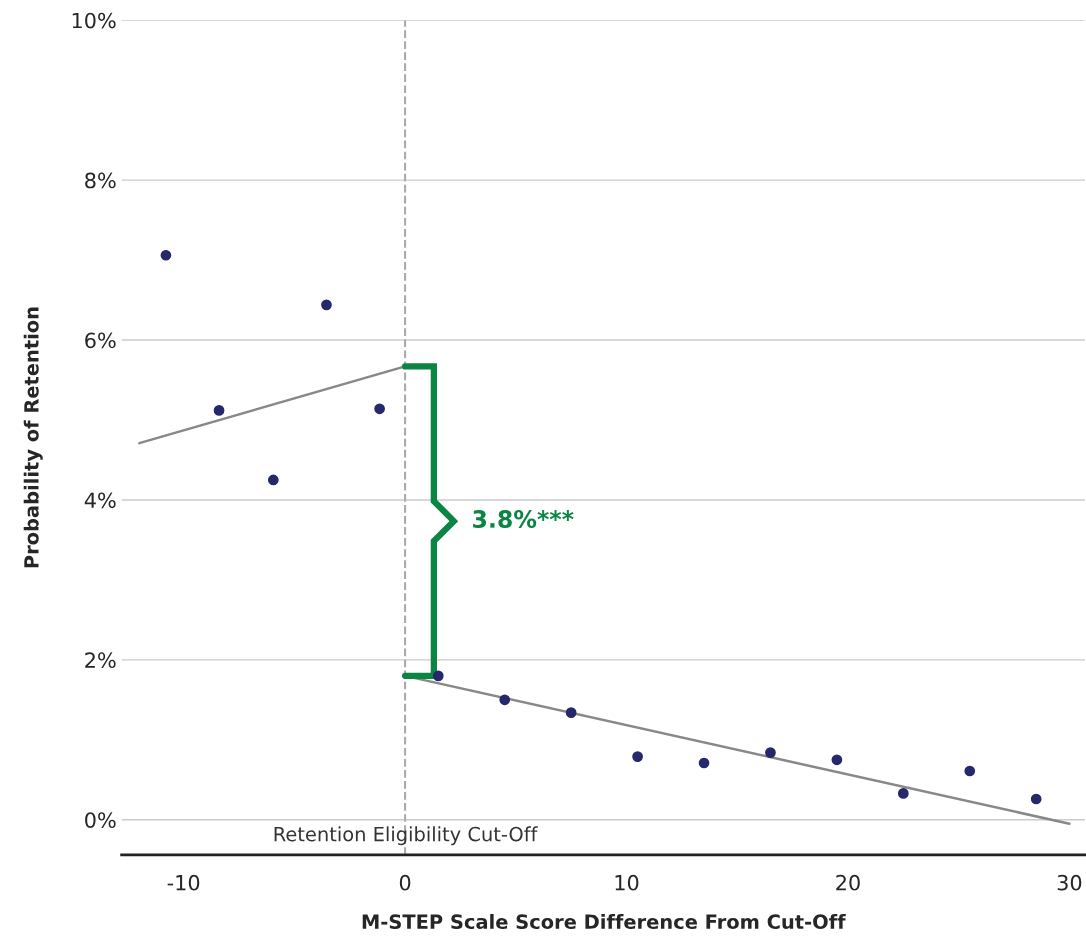 Image resolution: width=1086 pixels, height=939 pixels. I want to click on annotation: 3.8%***, so click(523, 519).